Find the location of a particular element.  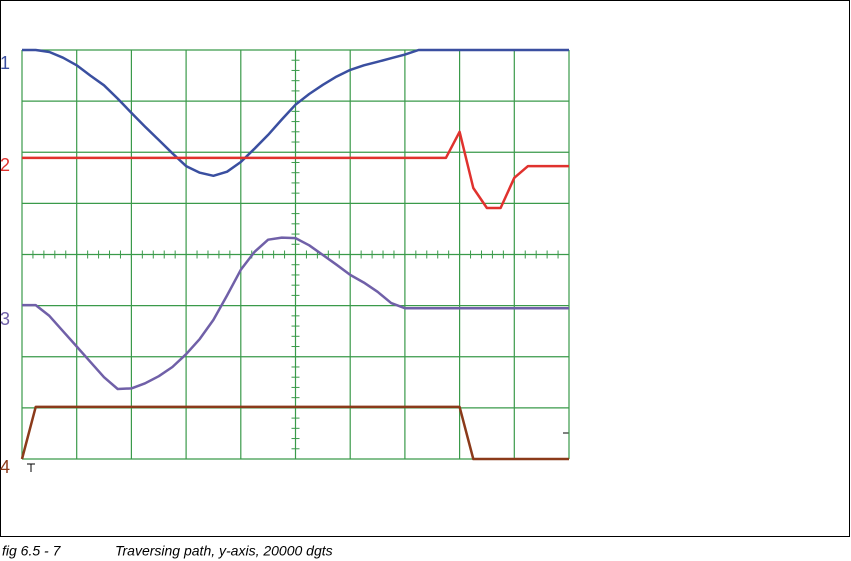

caption: Traversing path, y-axis, 20000 dgts is located at coordinates (224, 551).